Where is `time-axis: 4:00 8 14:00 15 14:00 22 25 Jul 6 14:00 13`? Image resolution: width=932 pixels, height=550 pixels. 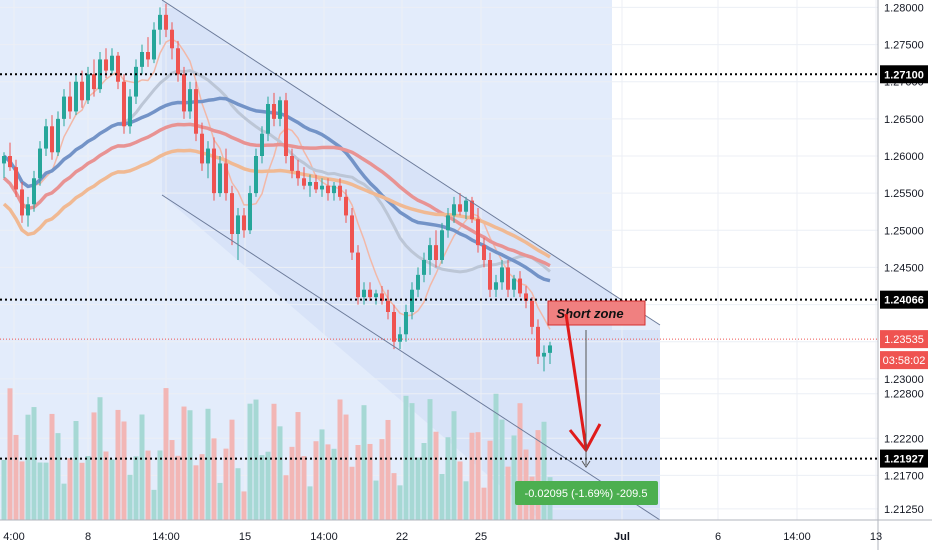
time-axis: 4:00 8 14:00 15 14:00 22 25 Jul 6 14:00 13 is located at coordinates (442, 537).